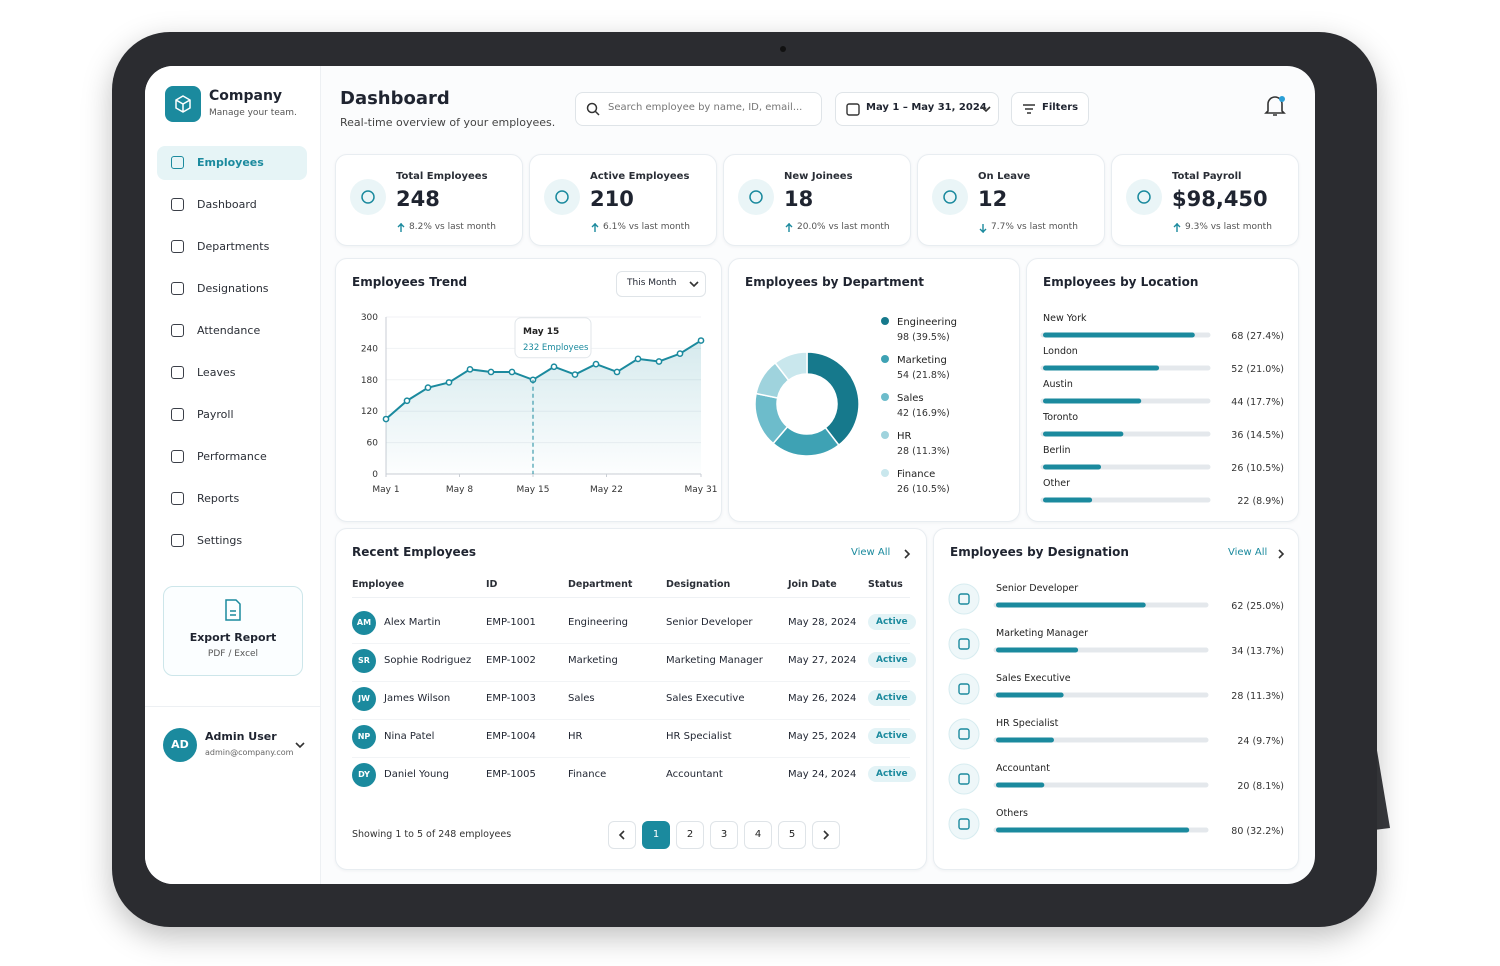 Image resolution: width=1500 pixels, height=966 pixels. I want to click on bar-label: HR Specialist, so click(1027, 723).